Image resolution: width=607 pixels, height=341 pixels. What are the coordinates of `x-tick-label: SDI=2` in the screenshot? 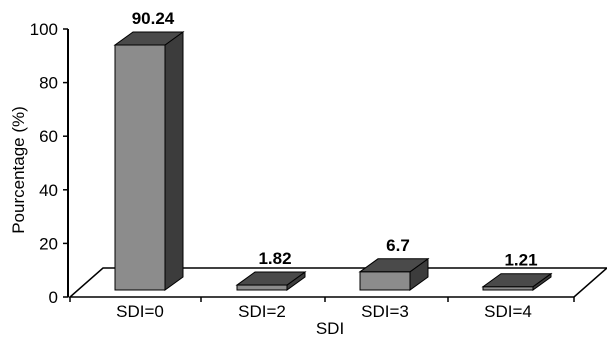 It's located at (262, 311).